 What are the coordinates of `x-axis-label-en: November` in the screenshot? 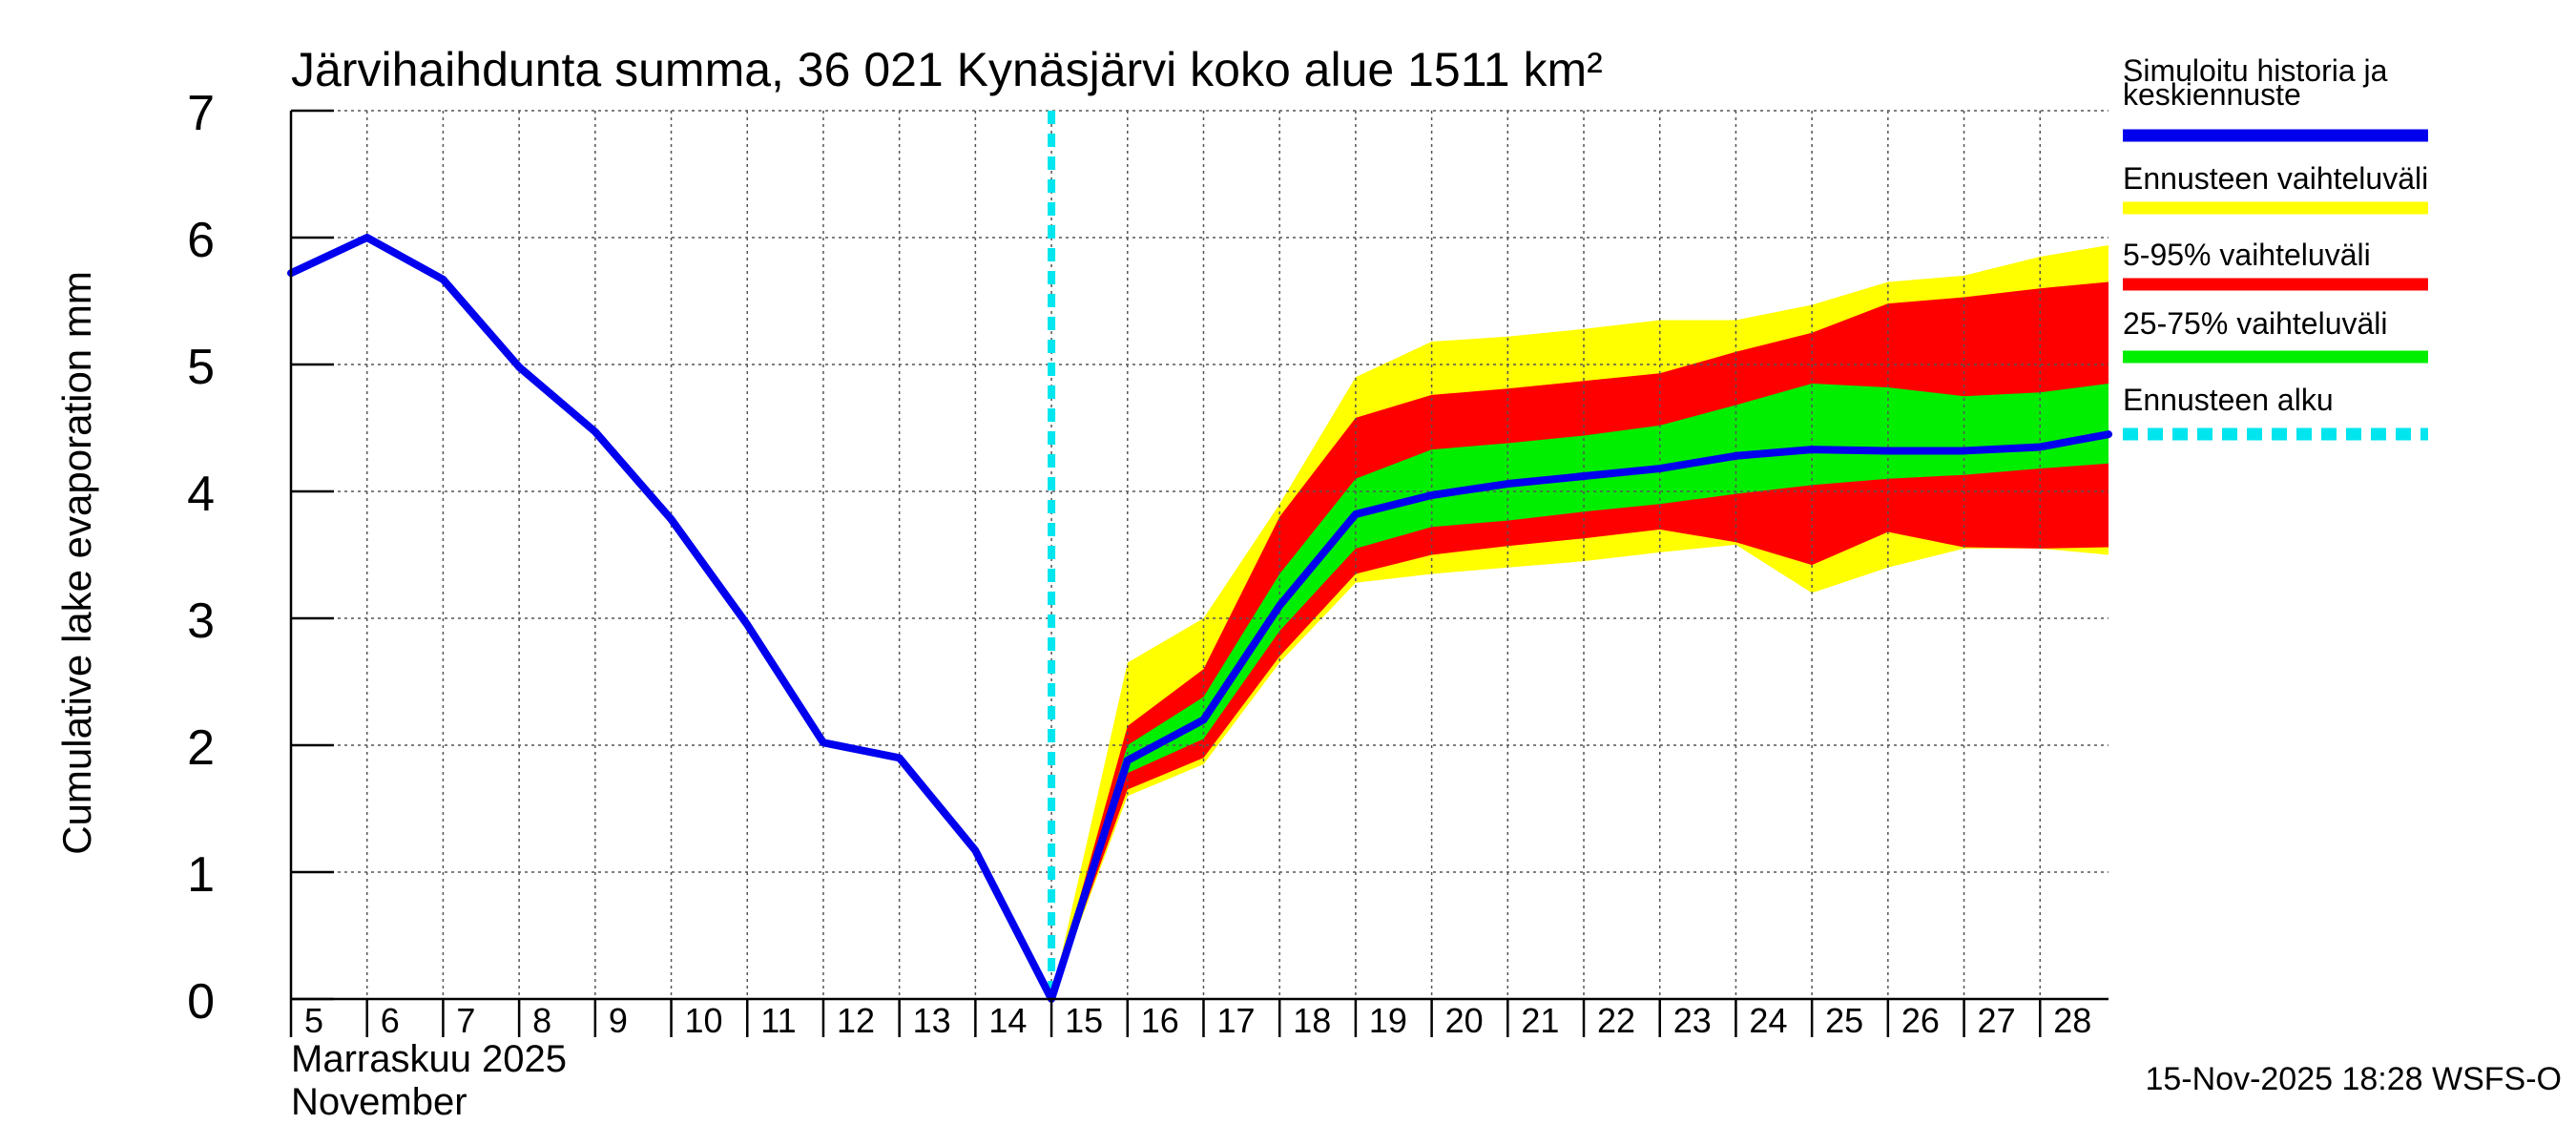 It's located at (379, 1102).